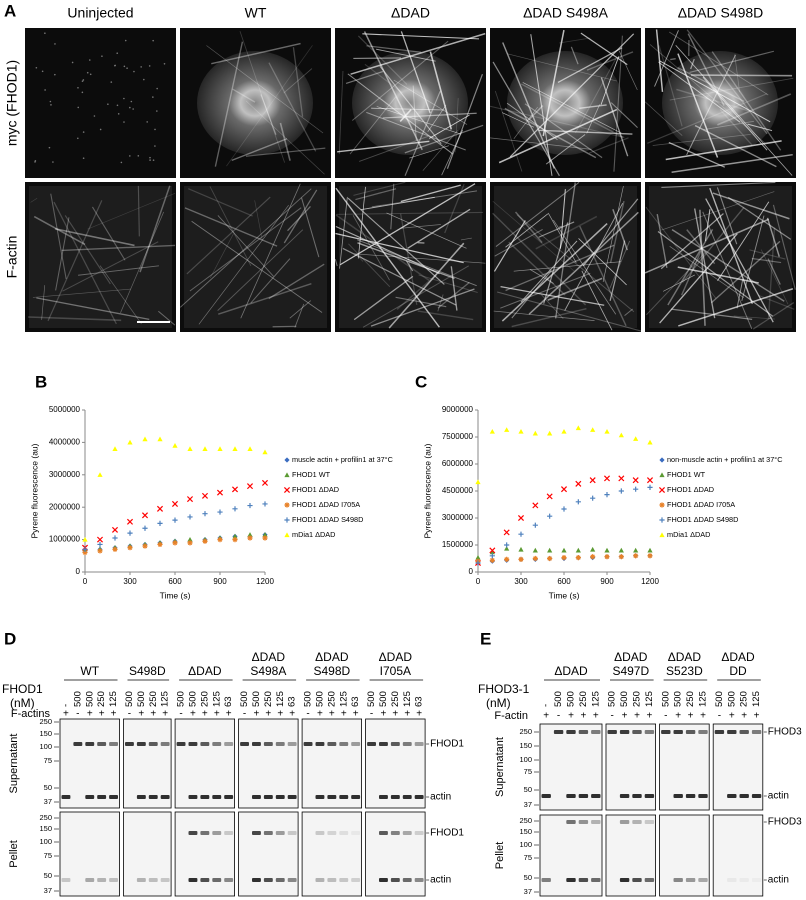 The image size is (806, 900). Describe the element at coordinates (383, 699) in the screenshot. I see `concentration: 500` at that location.